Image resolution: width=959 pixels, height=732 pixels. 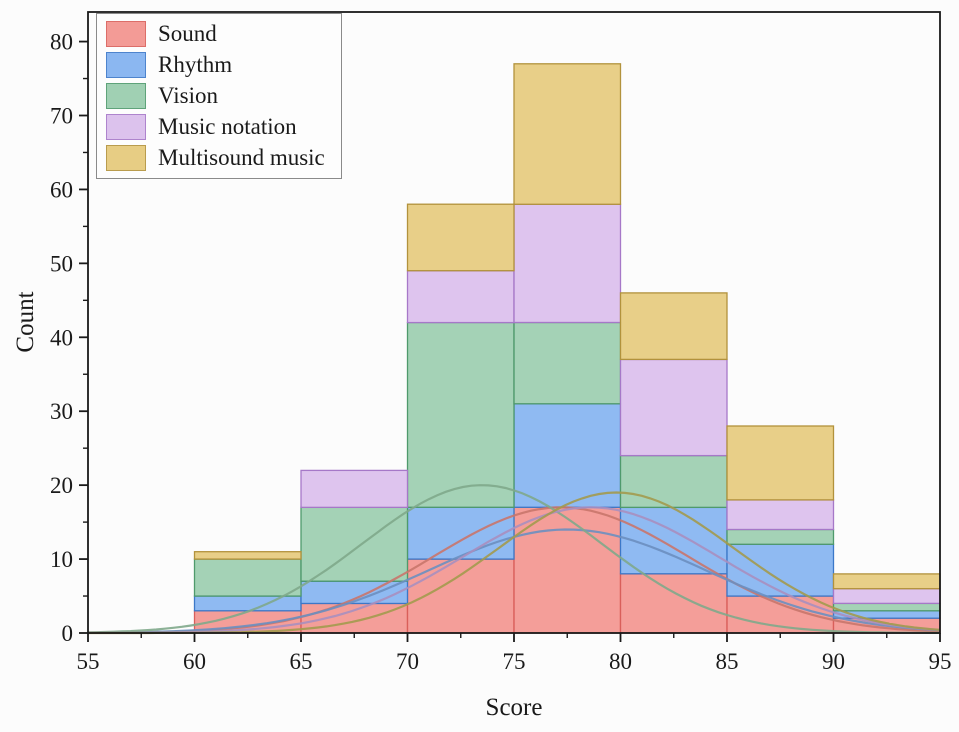 I want to click on y-tick-label: 20, so click(x=61, y=485).